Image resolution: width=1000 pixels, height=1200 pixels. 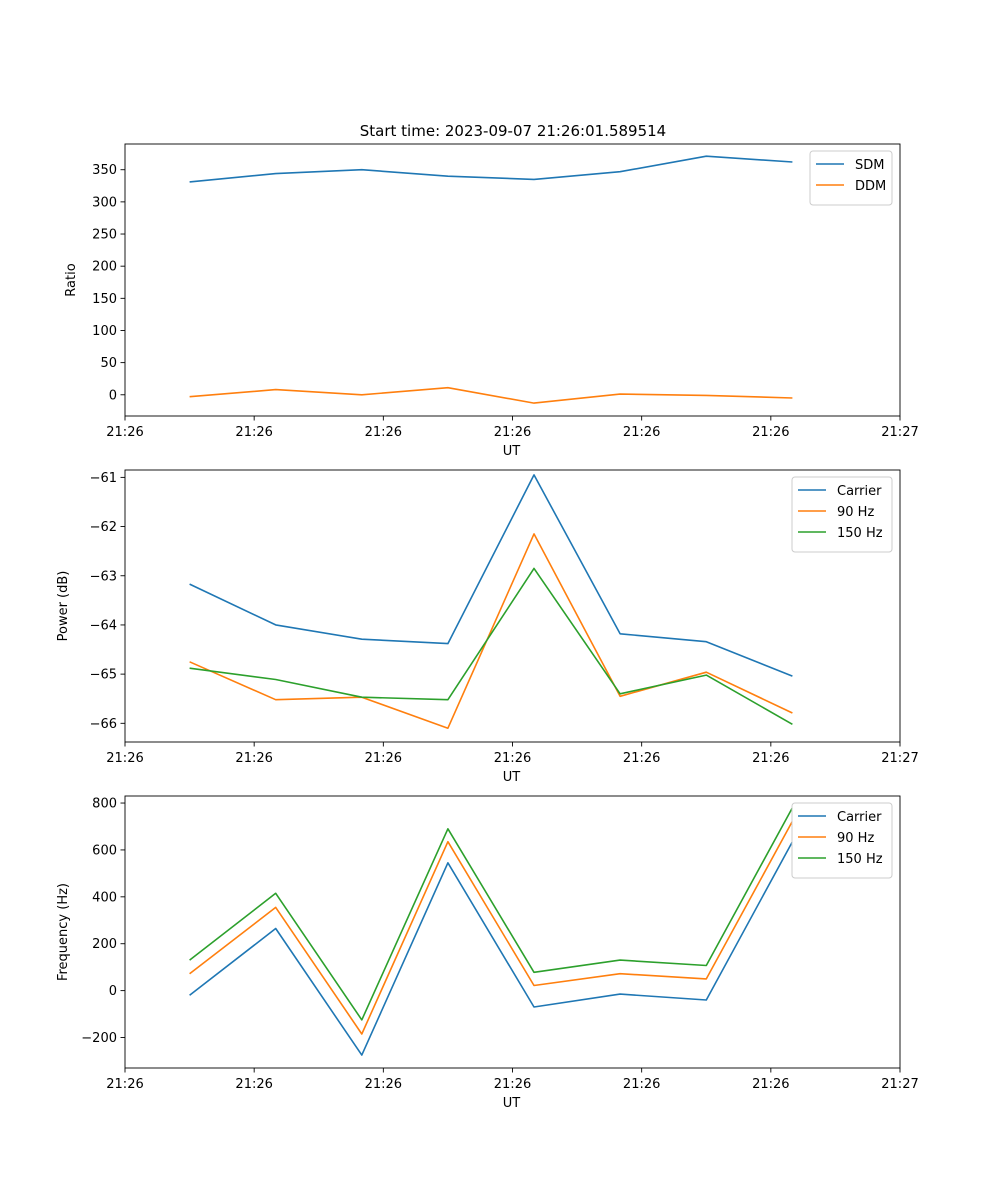 What do you see at coordinates (103, 576) in the screenshot?
I see `y-tick-label: −63` at bounding box center [103, 576].